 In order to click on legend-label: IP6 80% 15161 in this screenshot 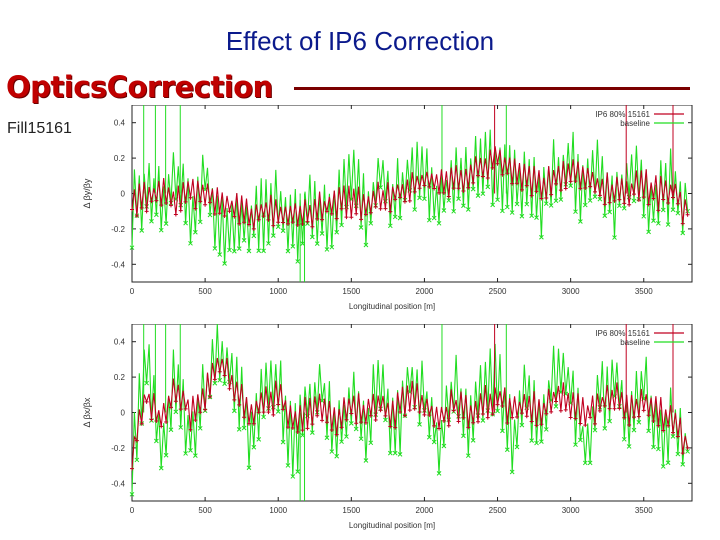, I will do `click(622, 114)`.